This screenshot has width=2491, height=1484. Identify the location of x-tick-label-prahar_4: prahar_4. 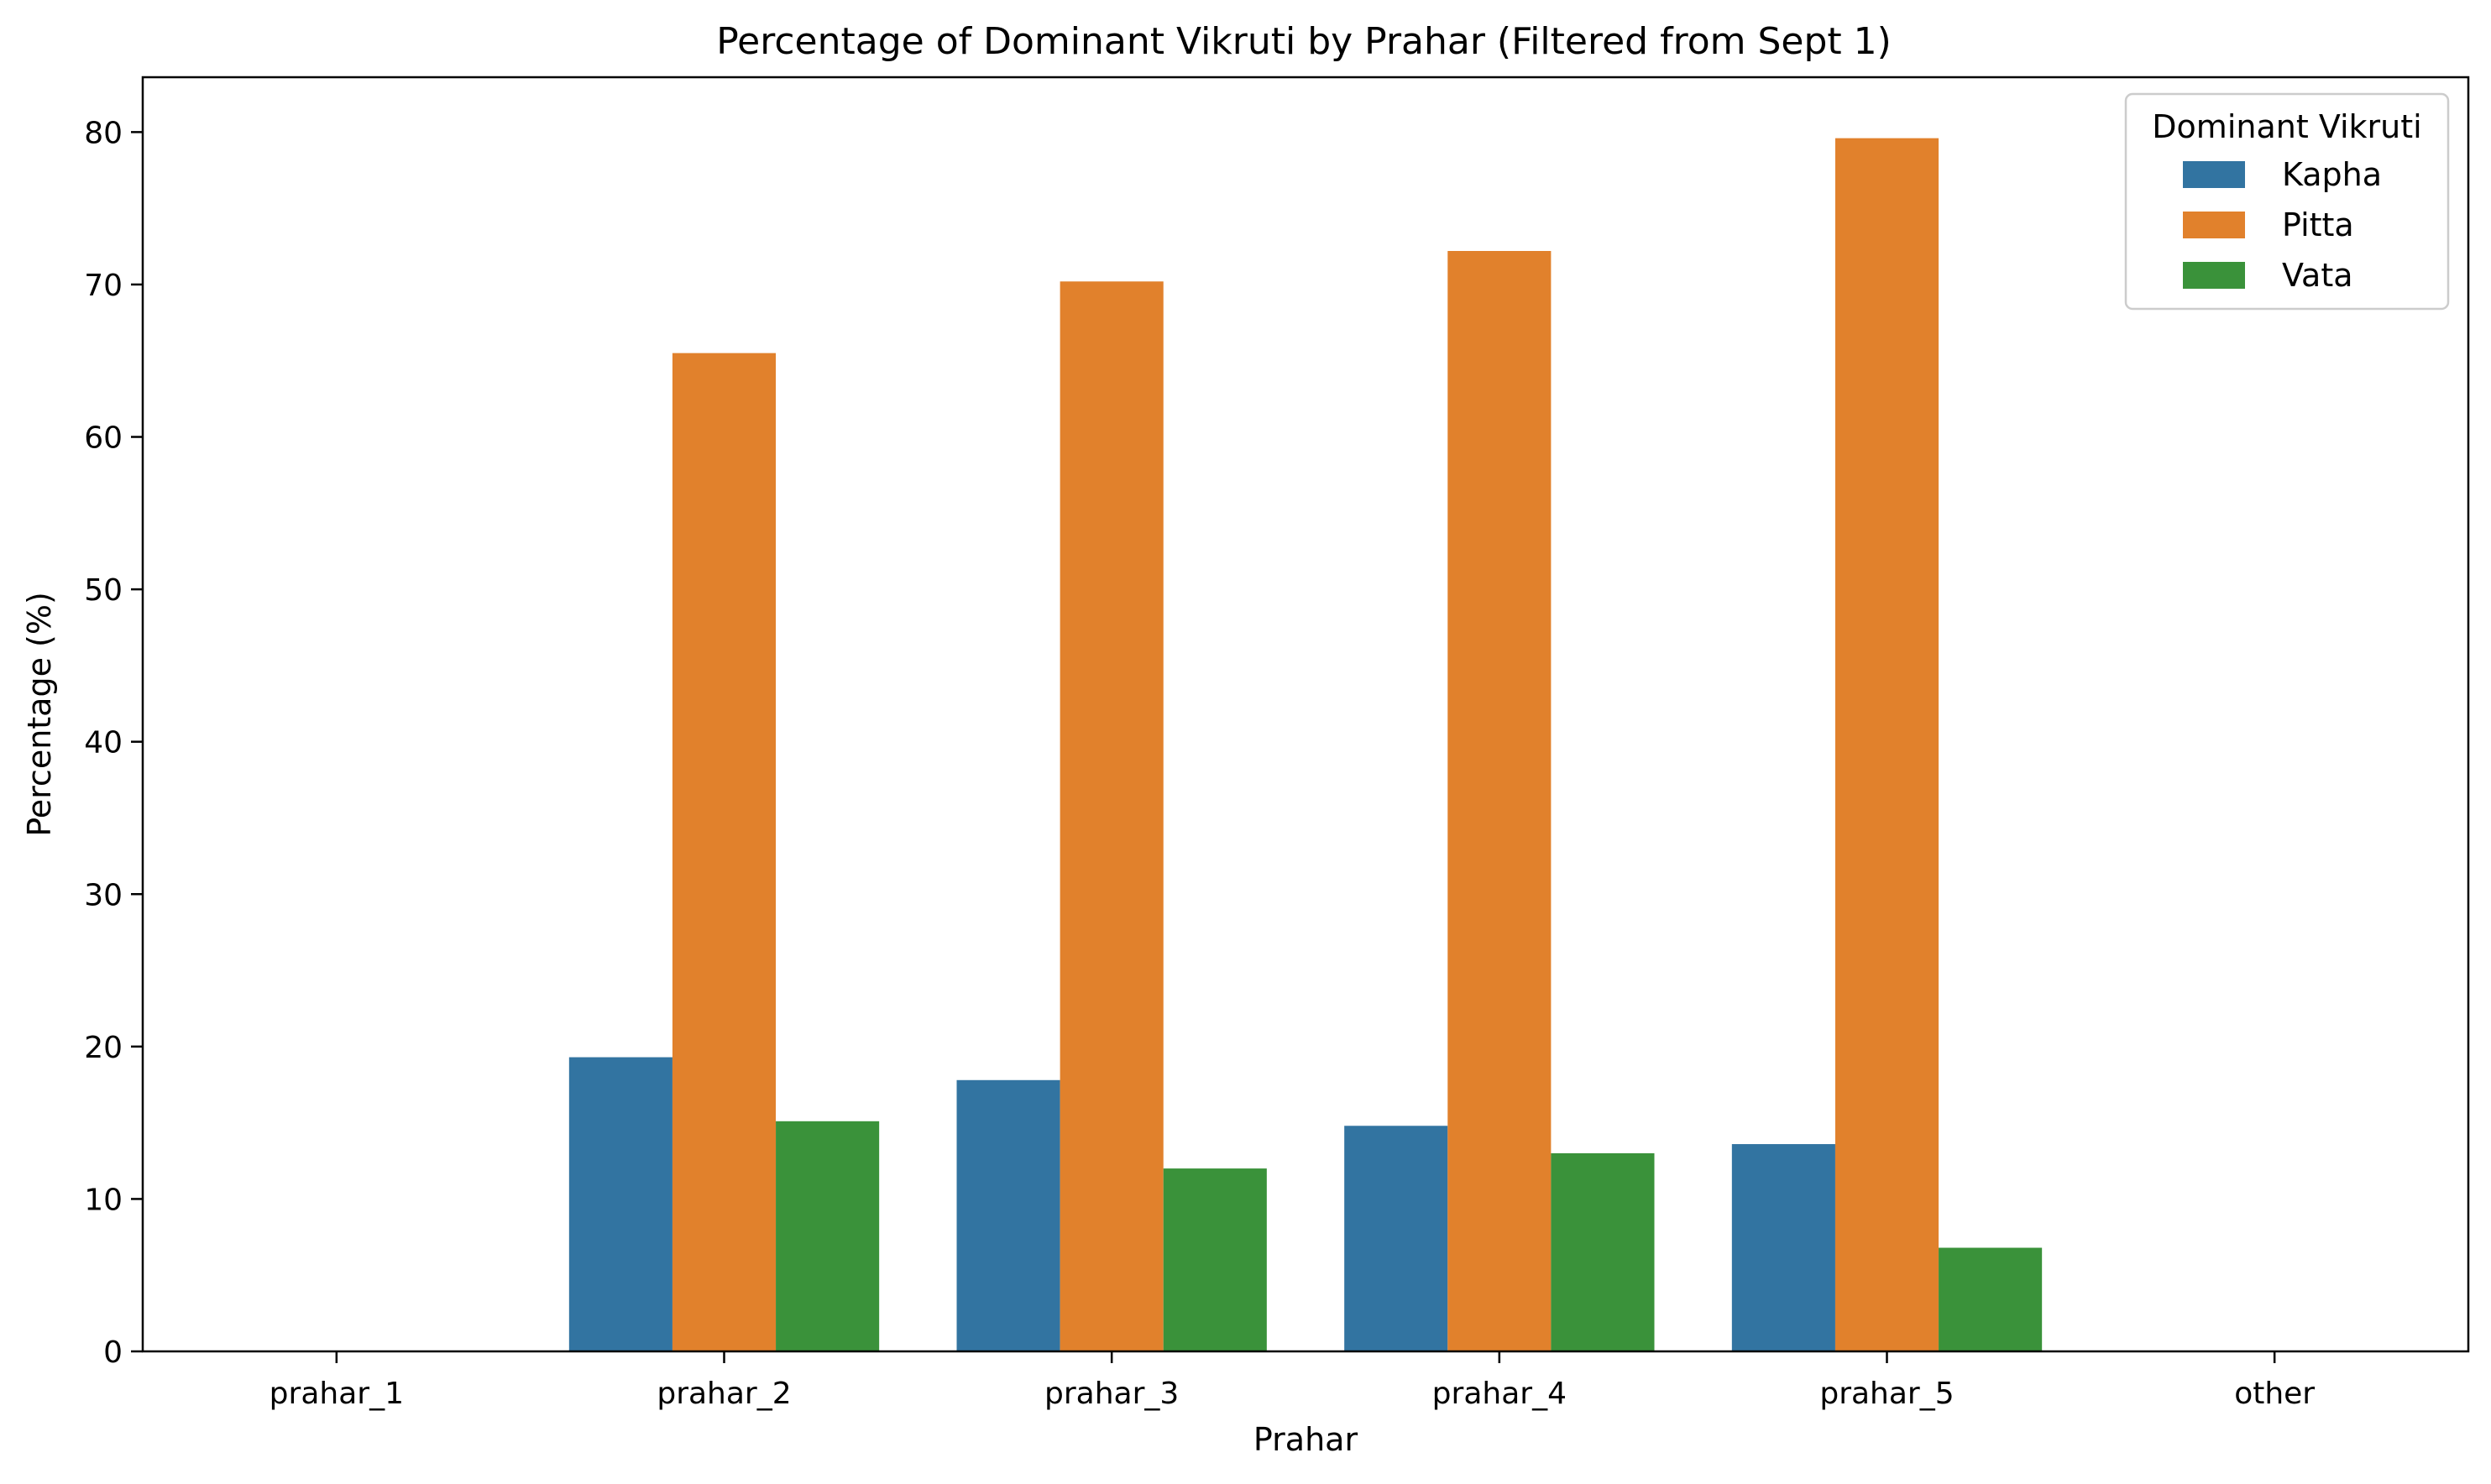
(1499, 1394).